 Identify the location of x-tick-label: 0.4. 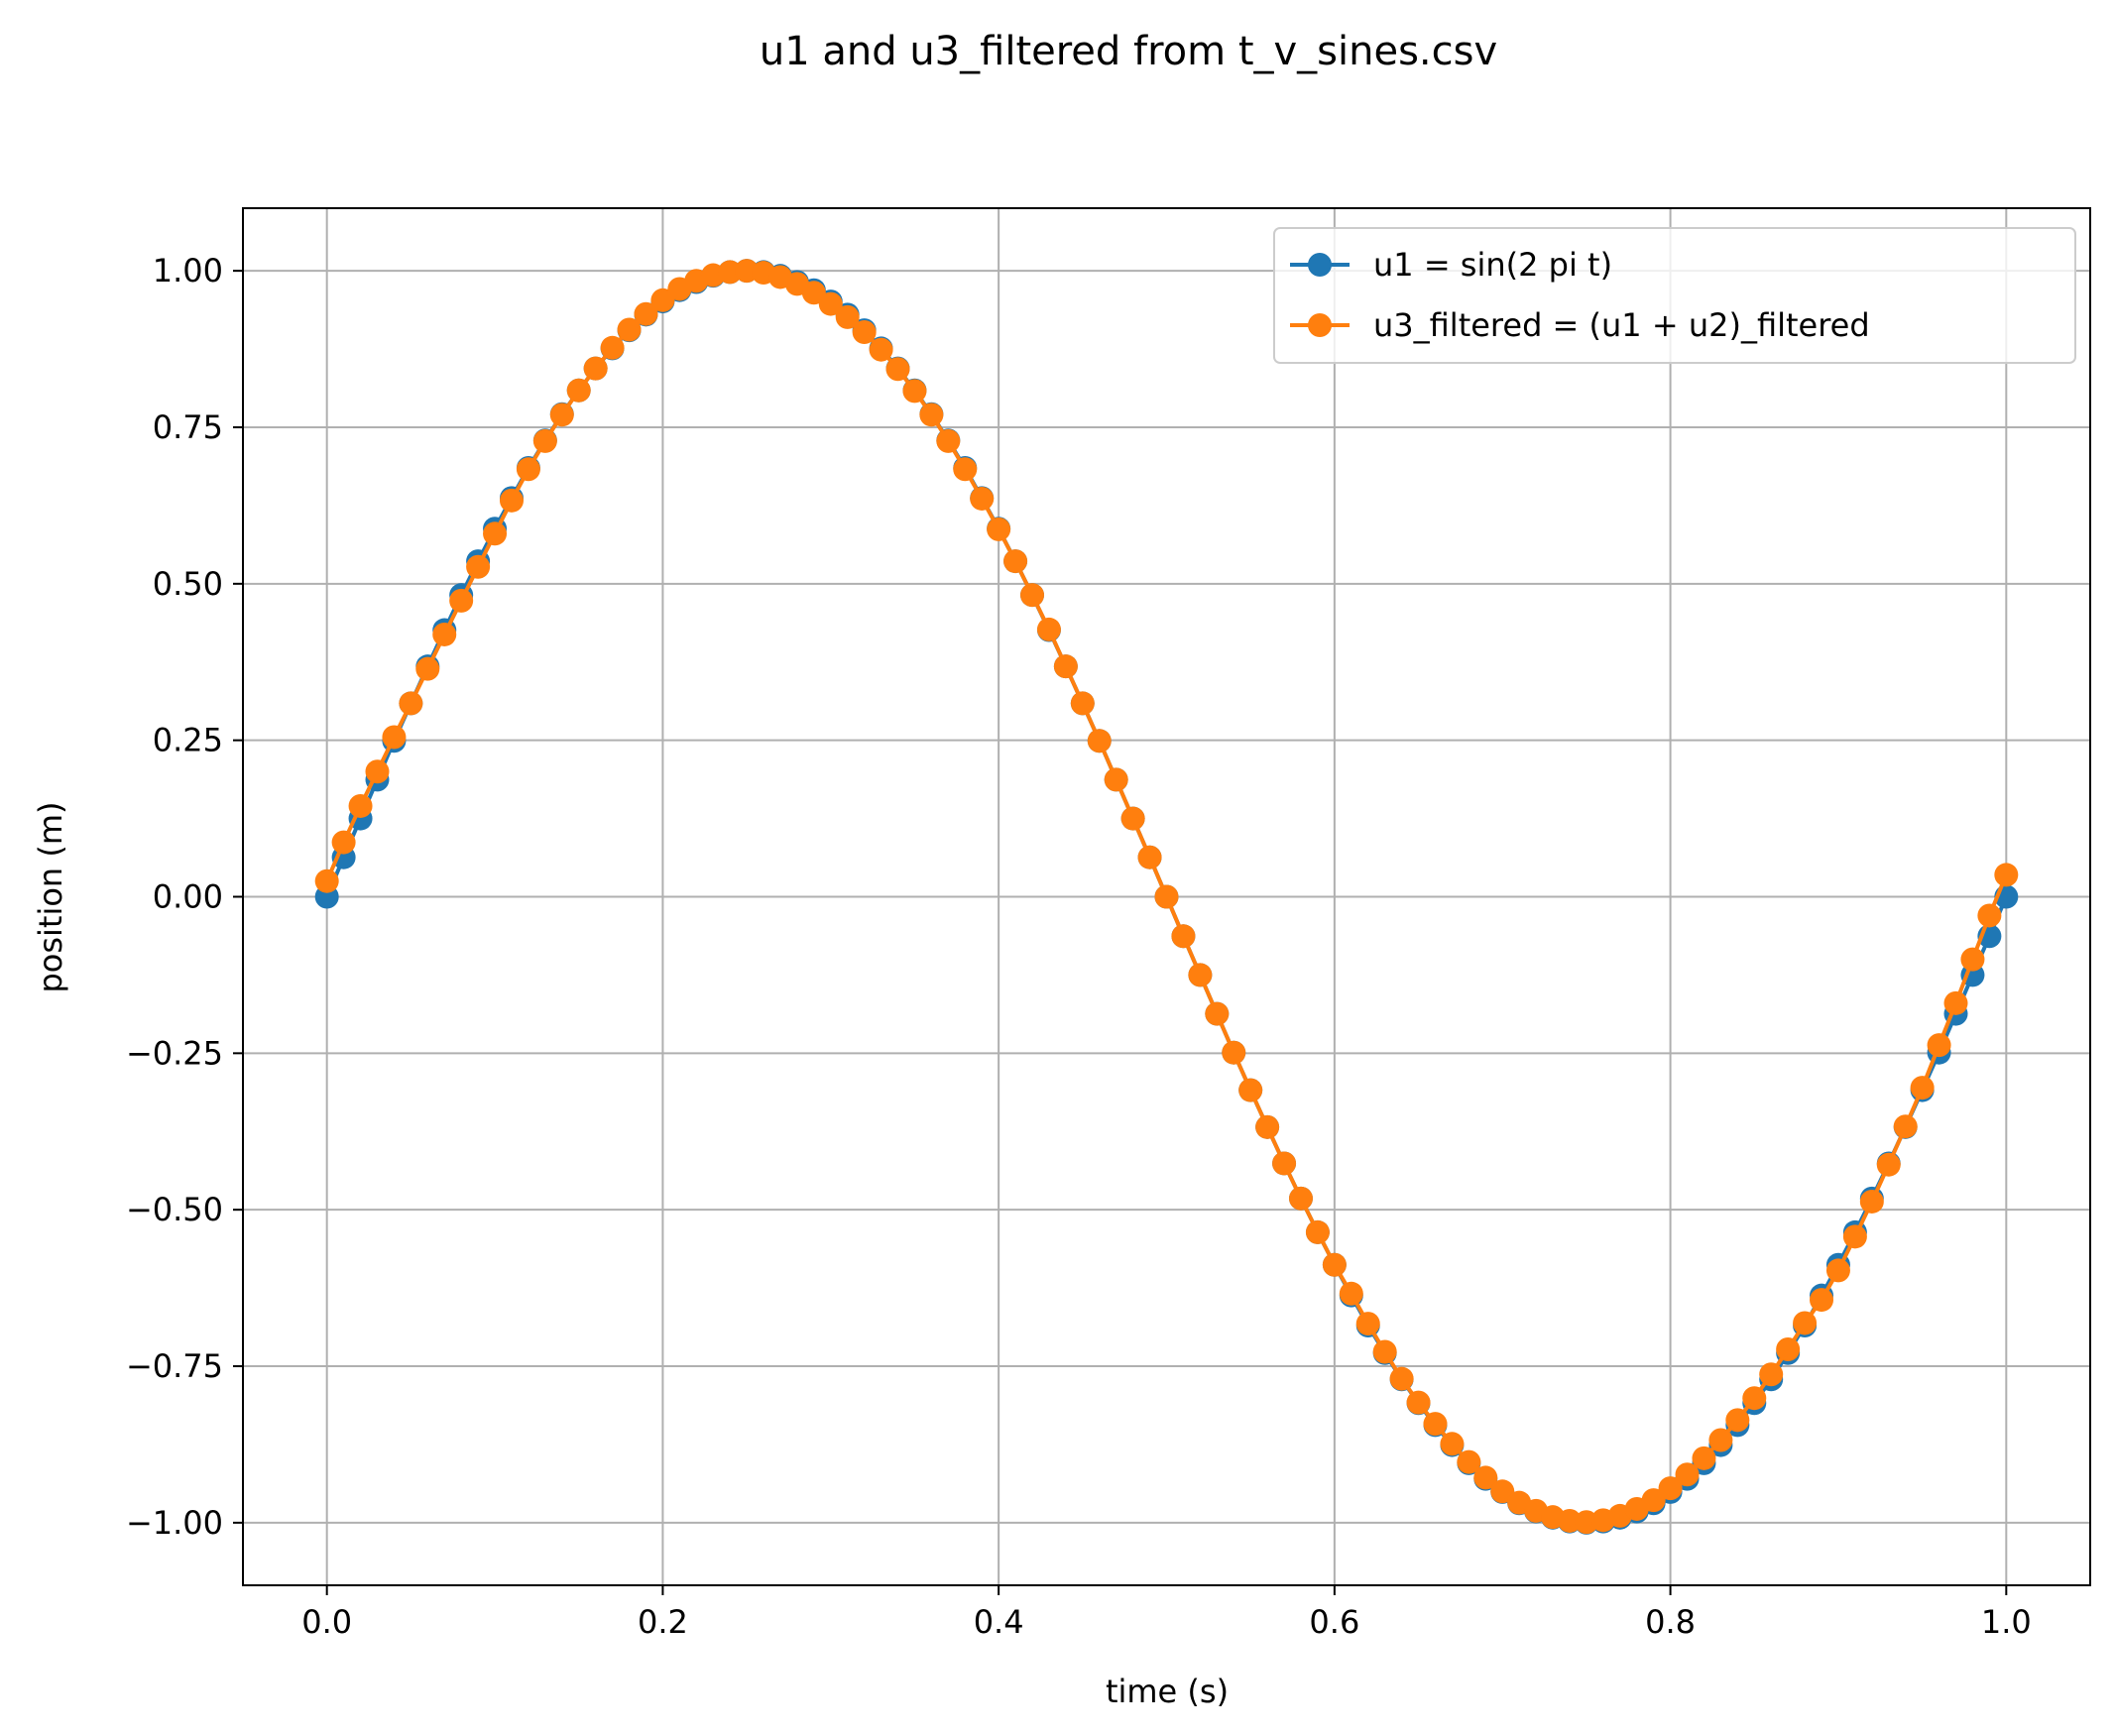
(999, 1622).